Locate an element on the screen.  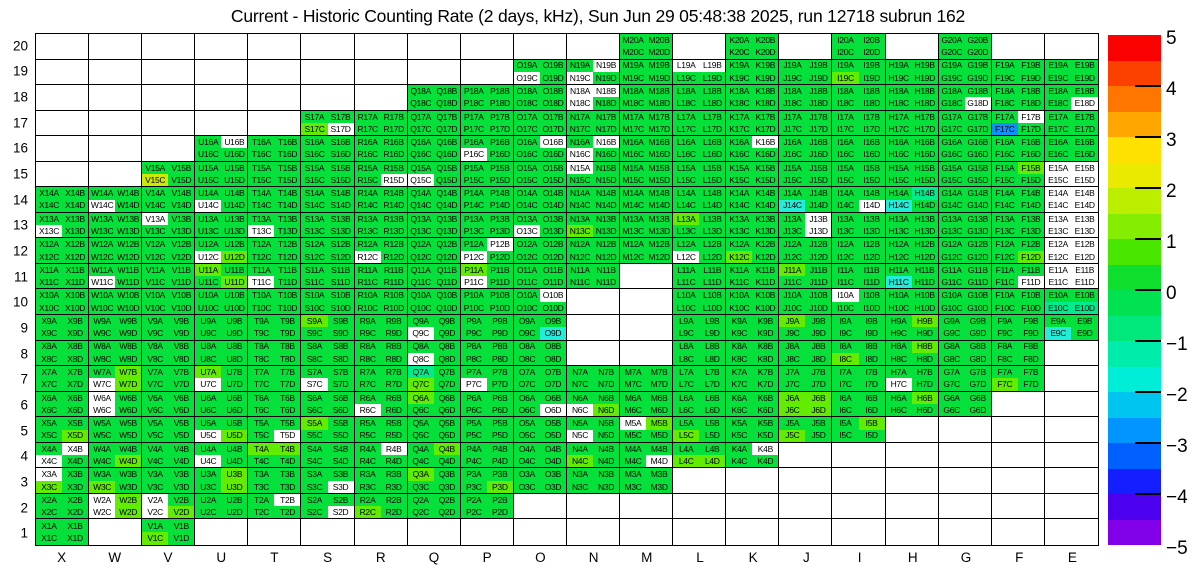
detector-cell-L18: L18A L18B L18C L18D is located at coordinates (700, 98).